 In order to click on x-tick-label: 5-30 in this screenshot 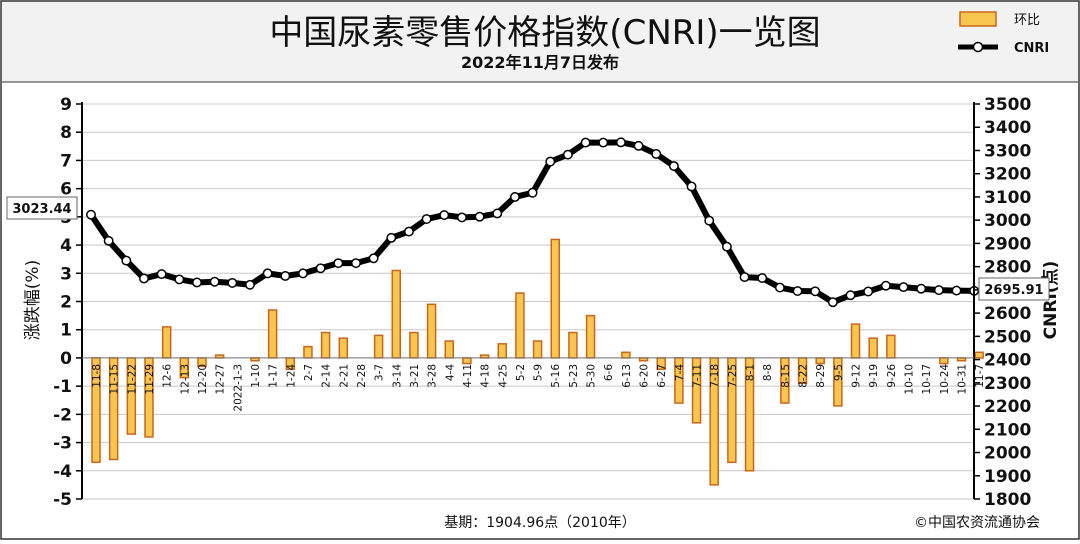, I will do `click(592, 376)`.